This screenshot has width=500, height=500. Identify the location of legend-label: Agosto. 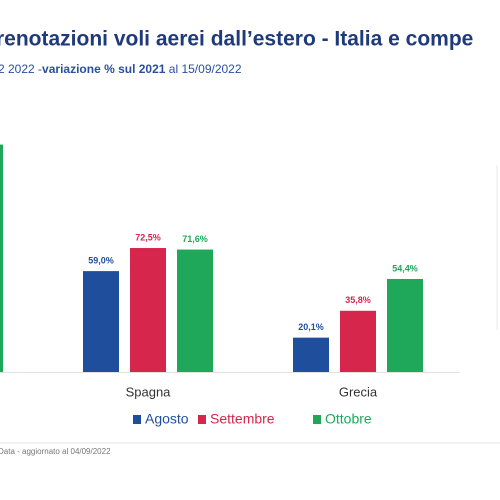
(167, 419).